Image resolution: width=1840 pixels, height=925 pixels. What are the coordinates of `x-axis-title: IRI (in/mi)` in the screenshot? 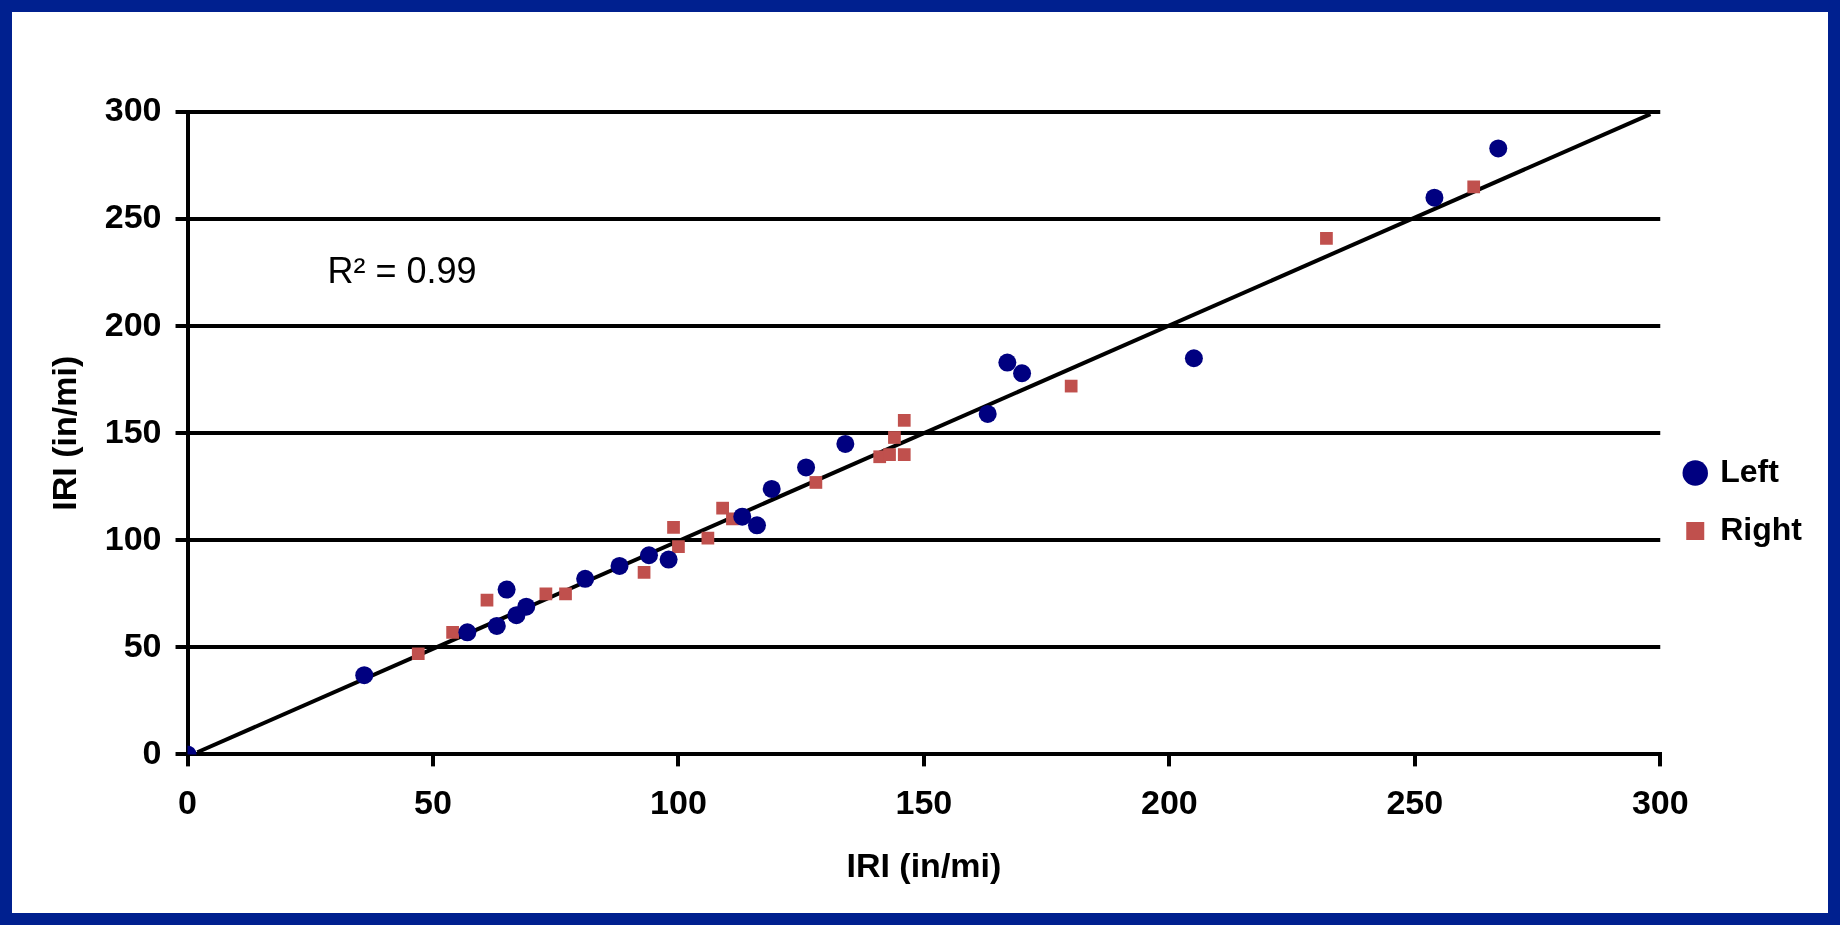 It's located at (924, 864).